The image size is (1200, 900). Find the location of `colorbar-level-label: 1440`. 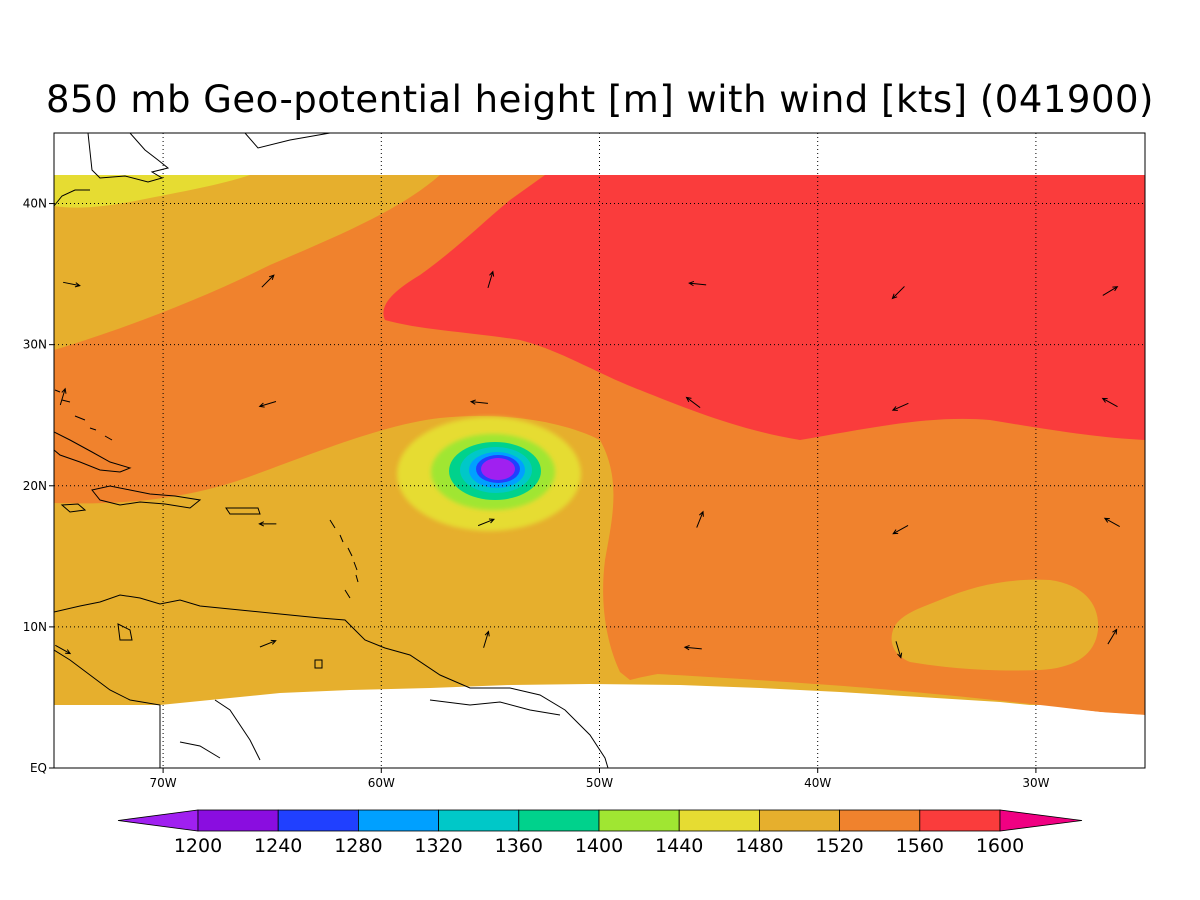

colorbar-level-label: 1440 is located at coordinates (679, 846).